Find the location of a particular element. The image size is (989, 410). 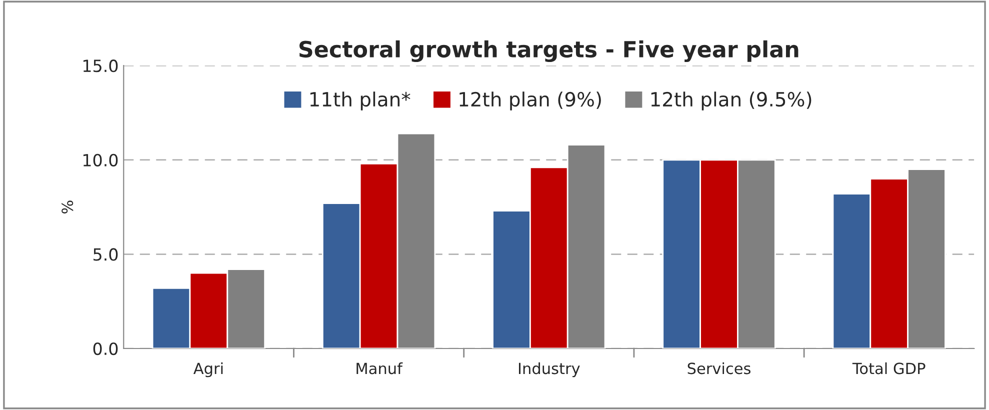

y-tick-label: 15.0 is located at coordinates (100, 66).